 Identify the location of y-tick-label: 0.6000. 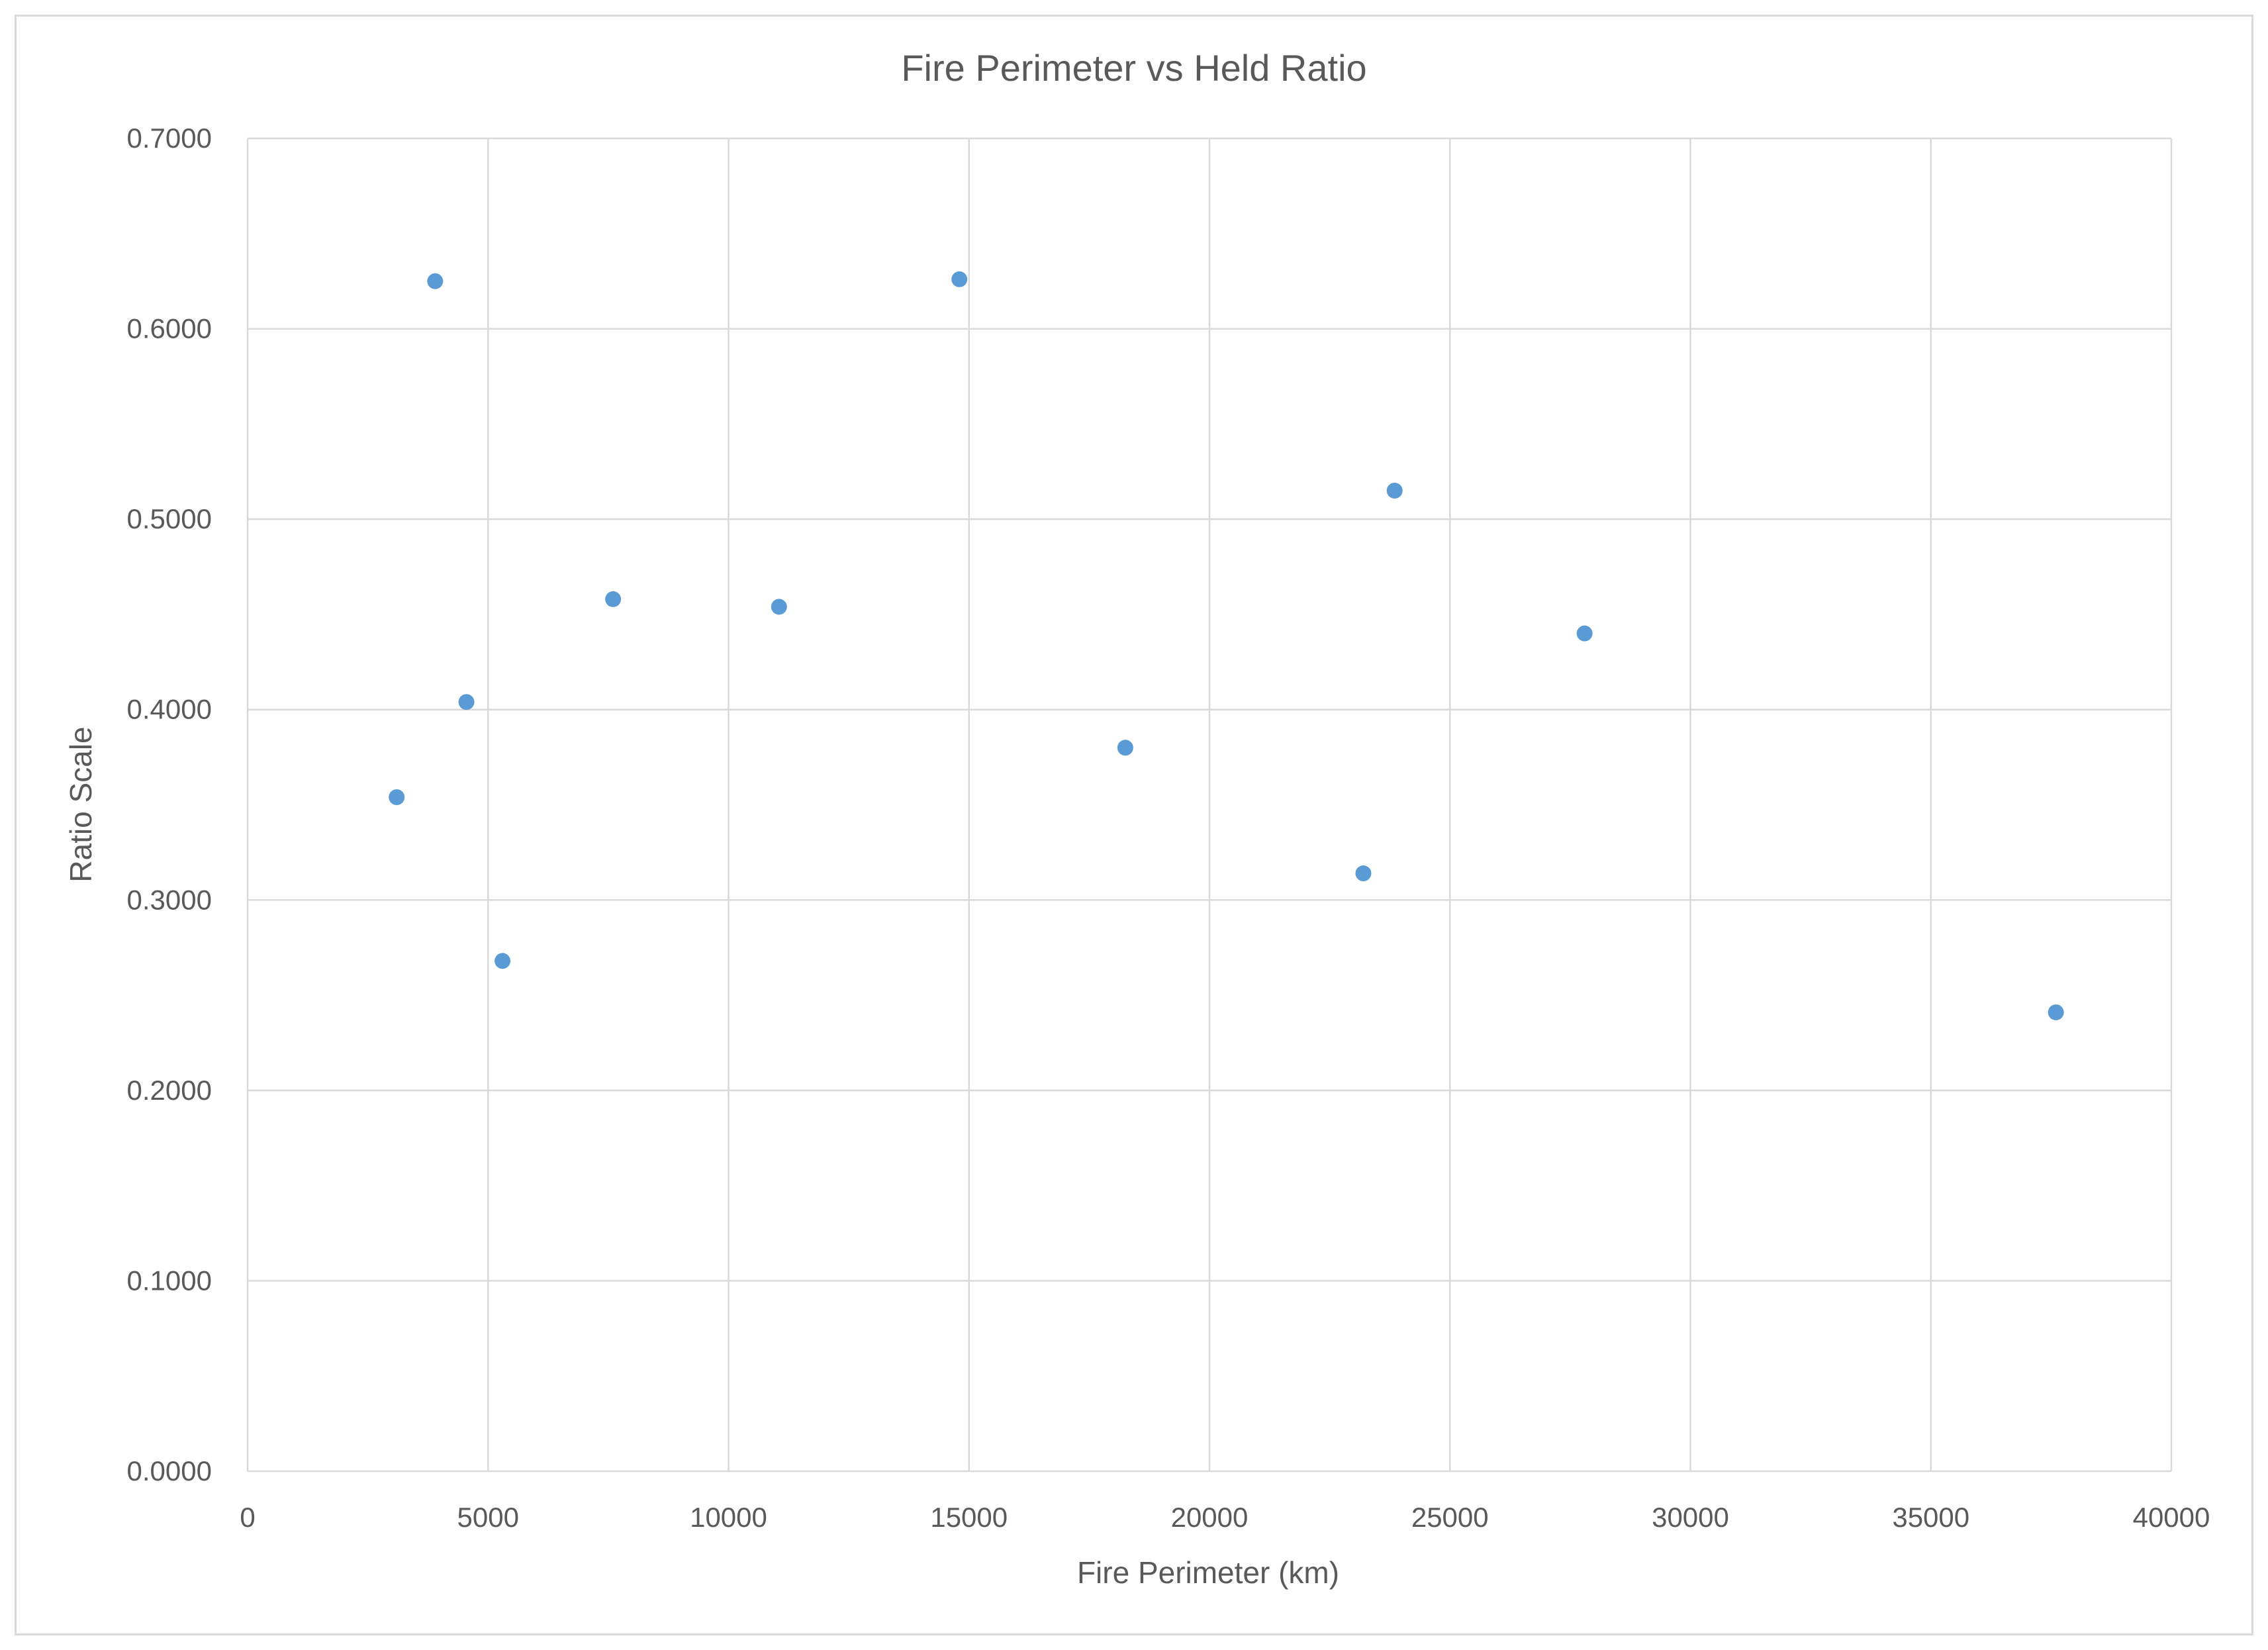
(170, 328).